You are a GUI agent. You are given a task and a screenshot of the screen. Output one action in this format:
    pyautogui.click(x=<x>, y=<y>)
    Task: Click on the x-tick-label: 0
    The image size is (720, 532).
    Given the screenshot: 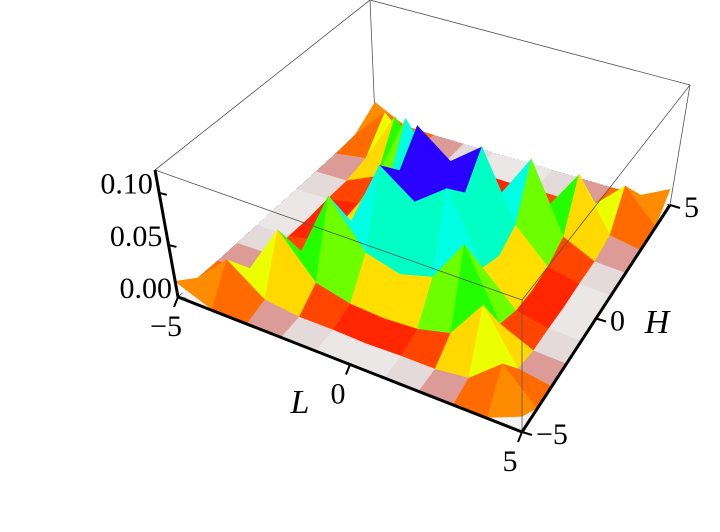 What is the action you would take?
    pyautogui.click(x=338, y=393)
    